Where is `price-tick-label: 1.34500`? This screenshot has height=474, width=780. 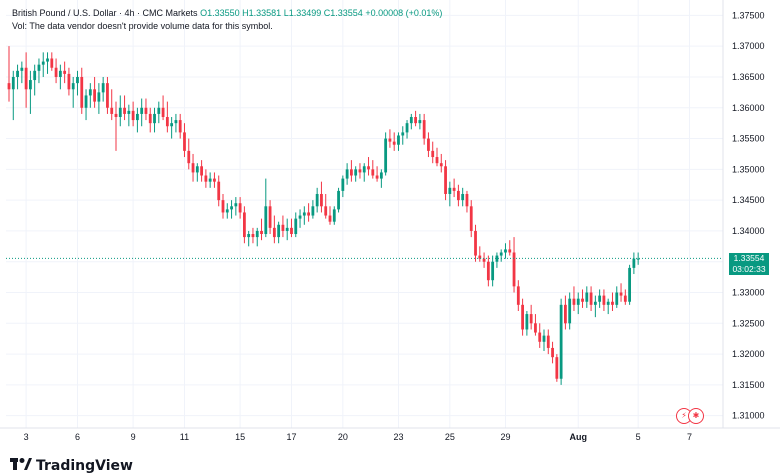
price-tick-label: 1.34500 is located at coordinates (748, 200).